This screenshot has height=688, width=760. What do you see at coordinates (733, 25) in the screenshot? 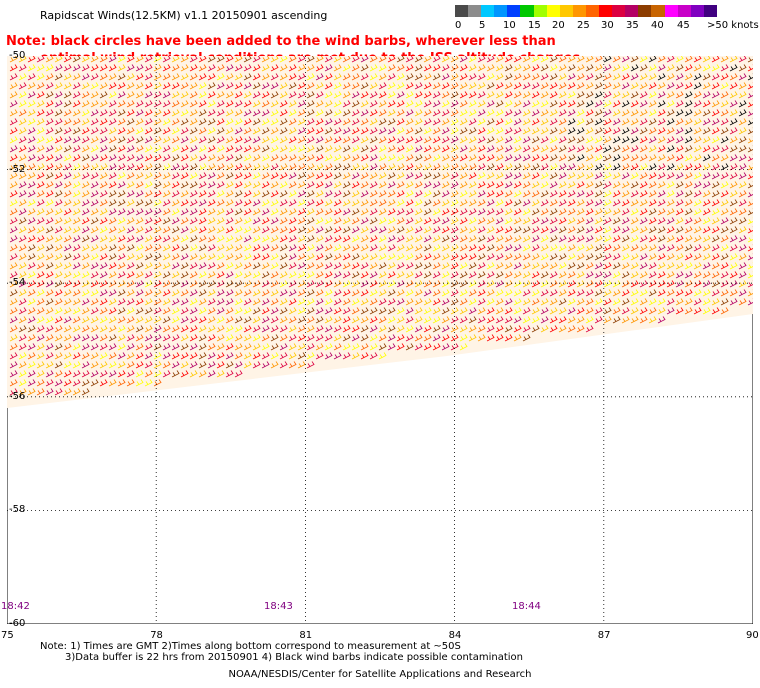
I see `legend-label: >50 knots` at bounding box center [733, 25].